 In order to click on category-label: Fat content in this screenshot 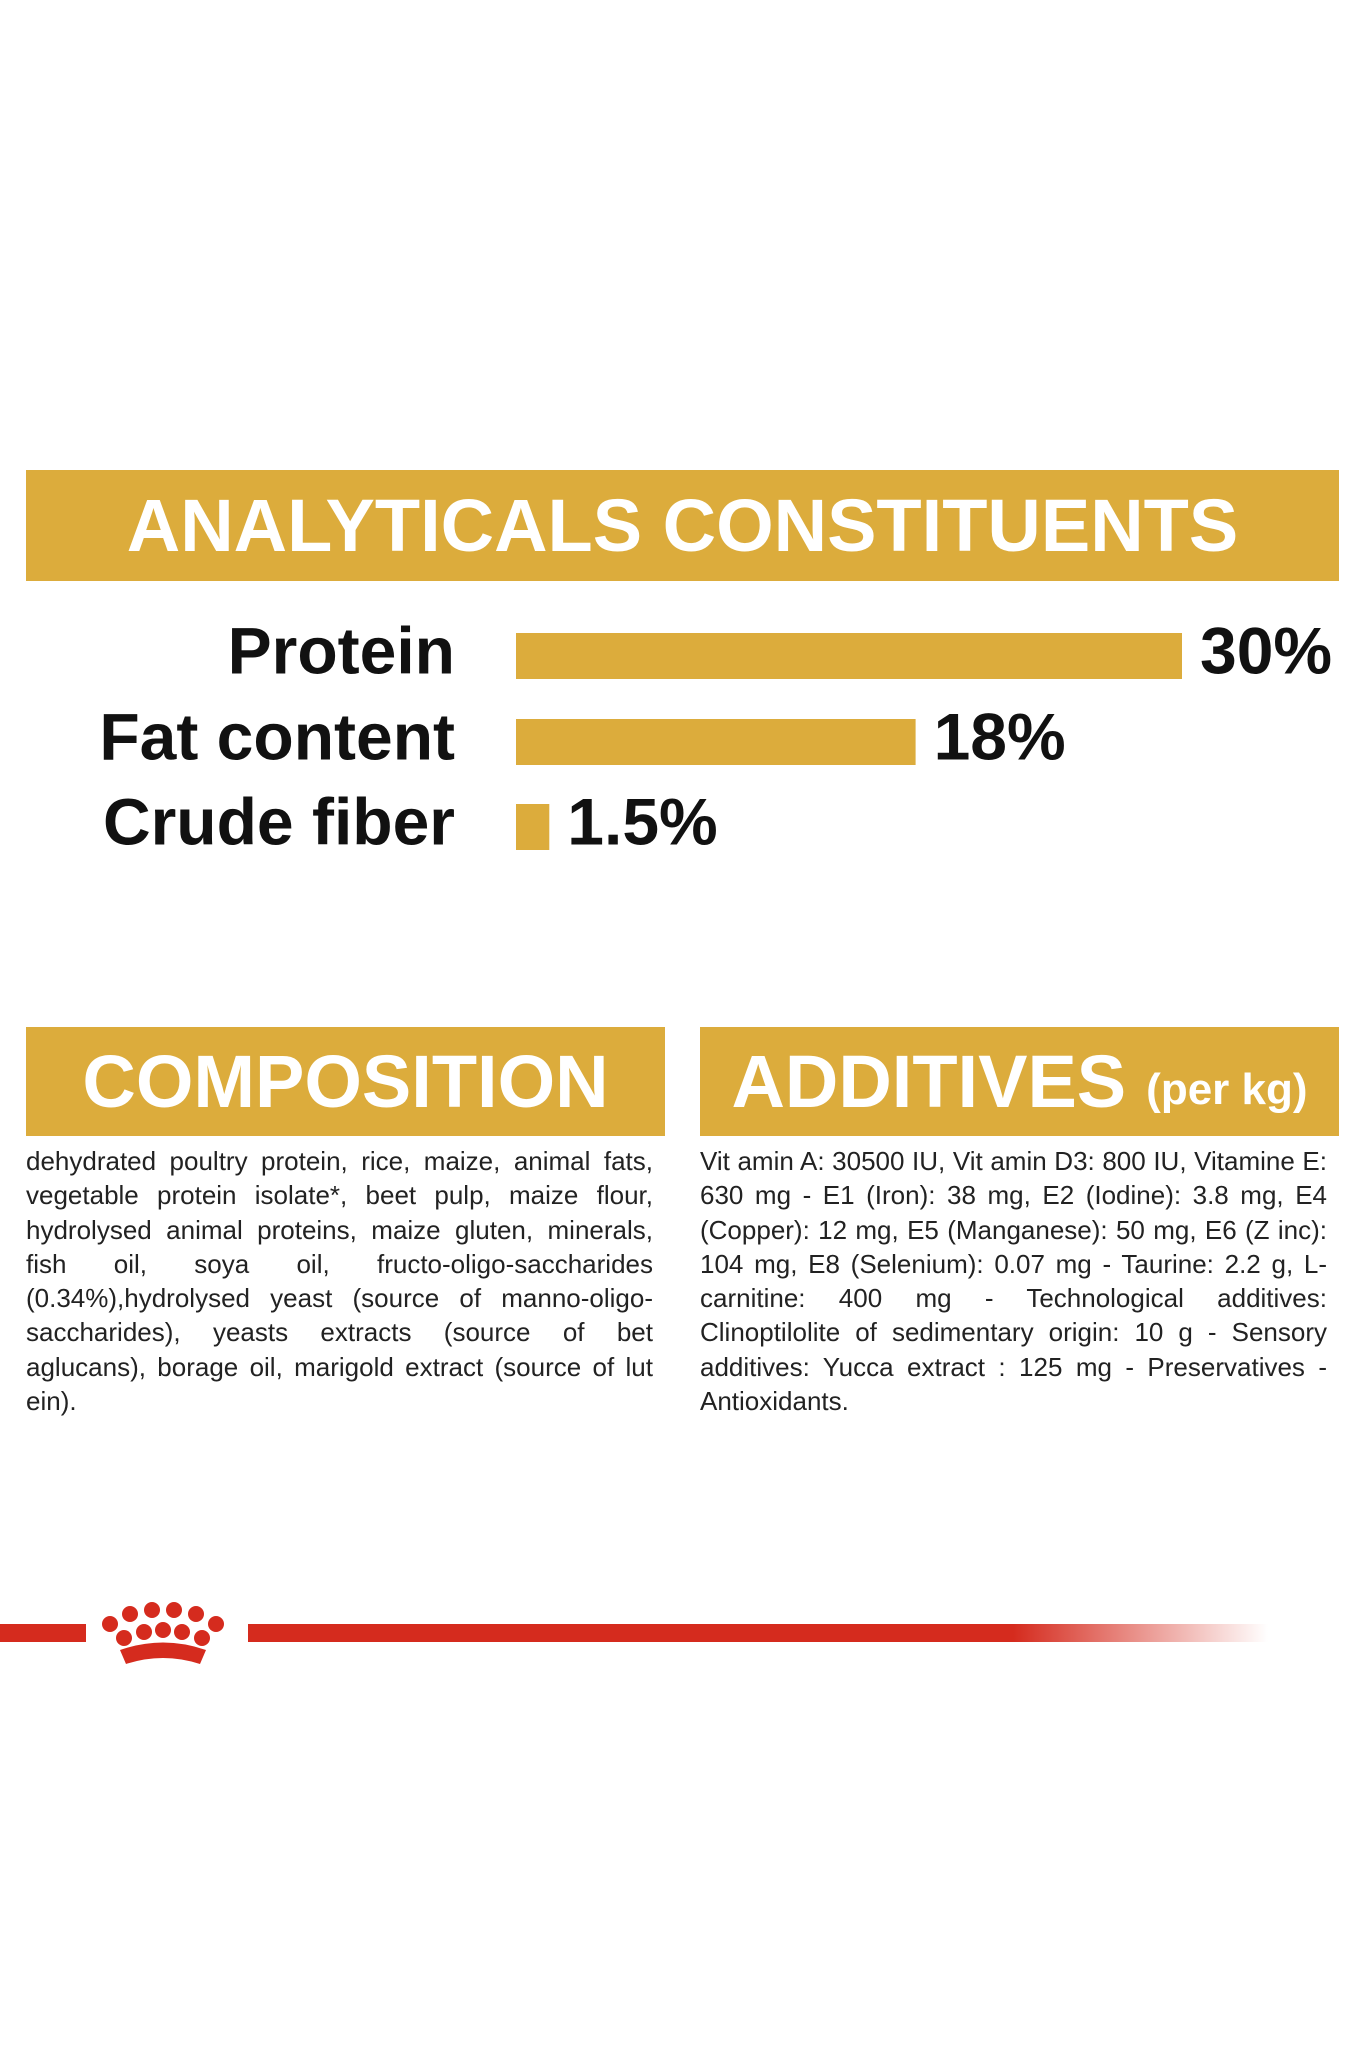, I will do `click(277, 736)`.